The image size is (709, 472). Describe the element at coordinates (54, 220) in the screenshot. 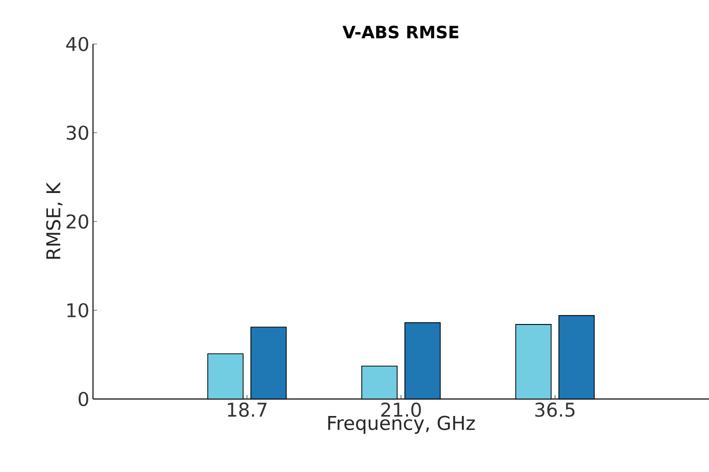

I see `y-axis-title: RMSE, K` at that location.